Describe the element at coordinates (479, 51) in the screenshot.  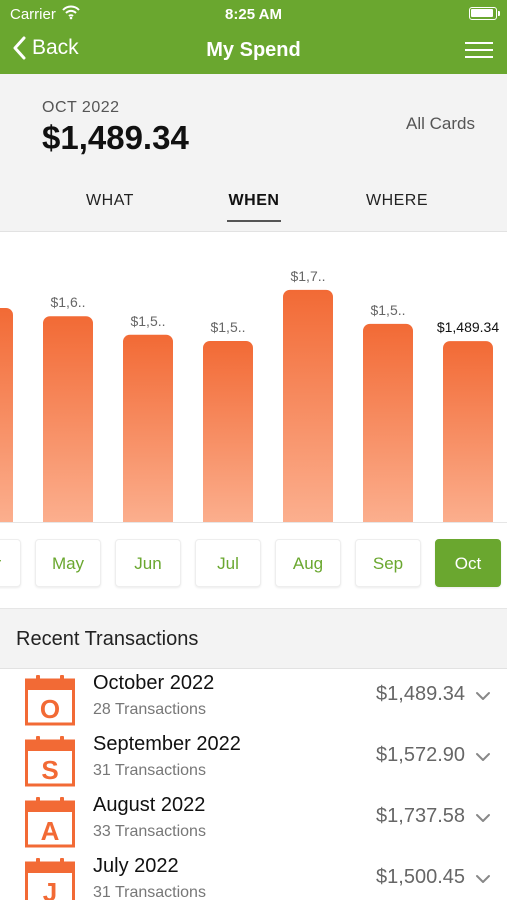
I see `hamburger-menu-icon` at that location.